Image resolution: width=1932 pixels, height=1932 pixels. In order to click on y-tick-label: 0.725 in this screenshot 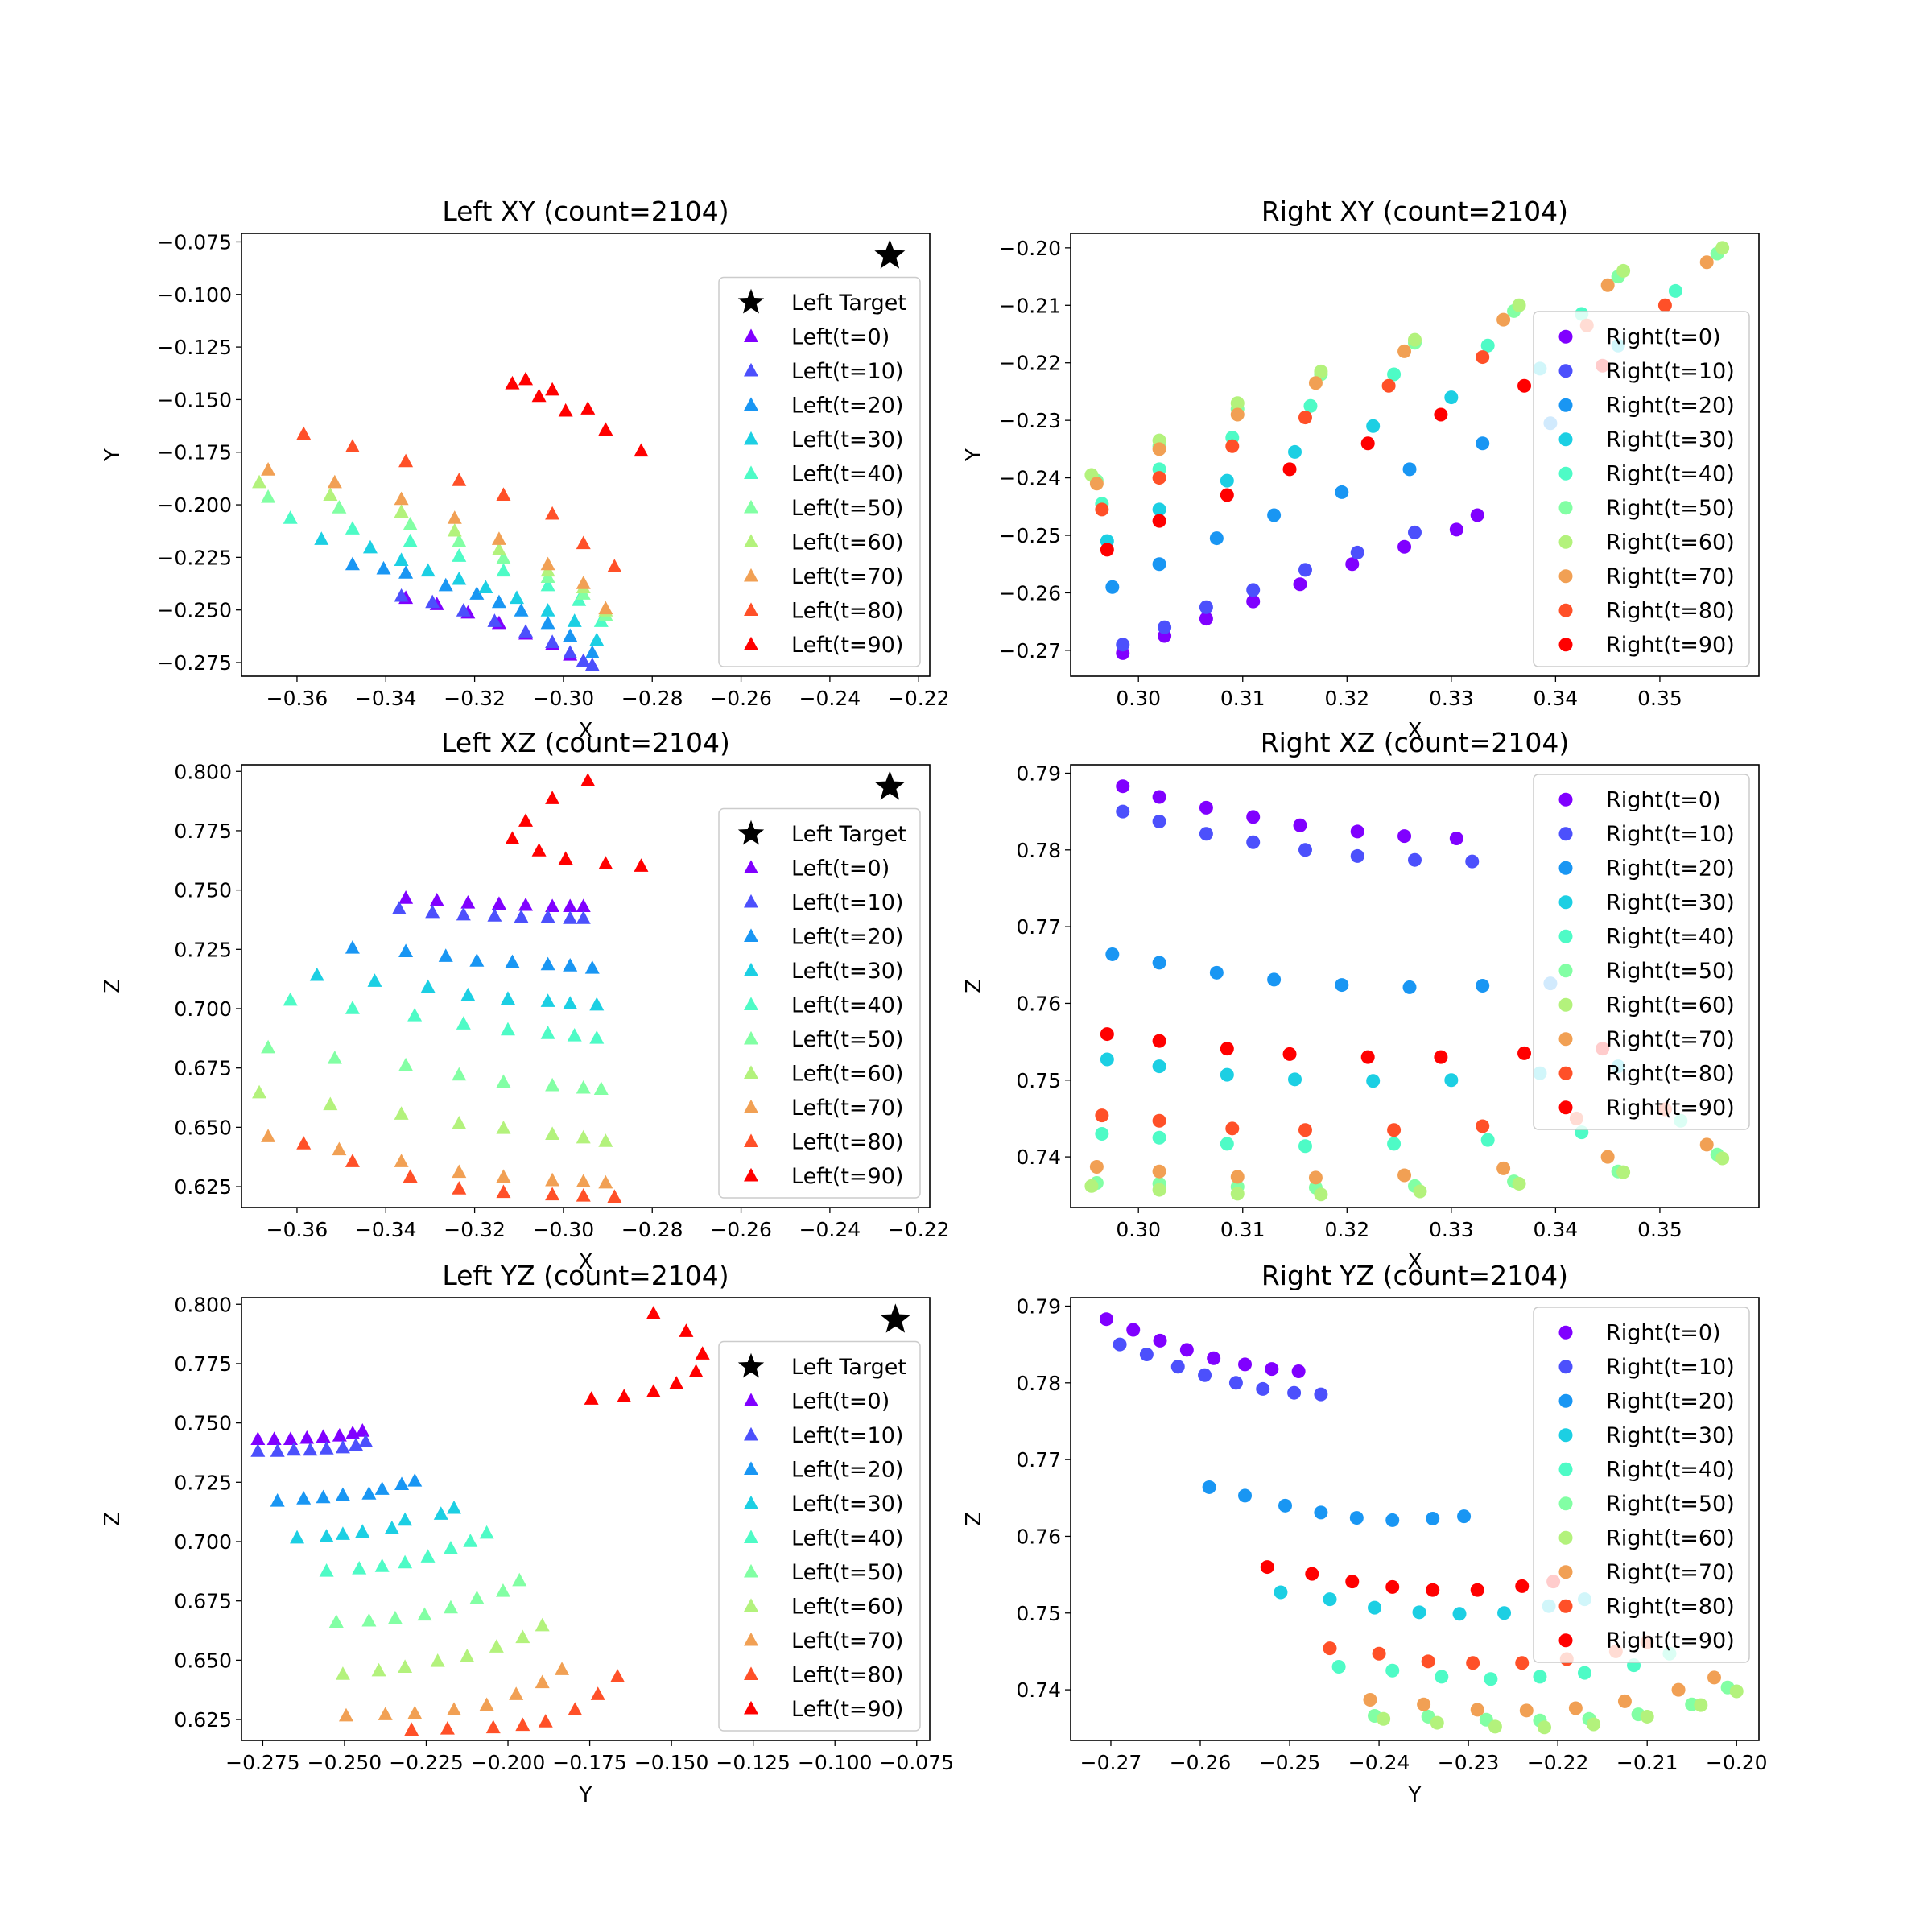, I will do `click(203, 1482)`.